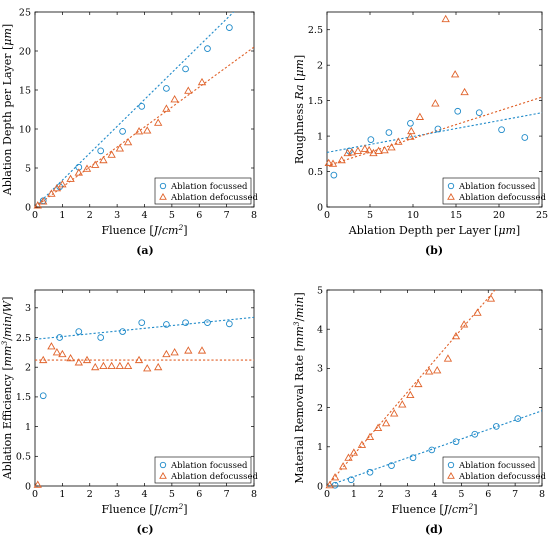  I want to click on x-tick-label: 1, so click(62, 215).